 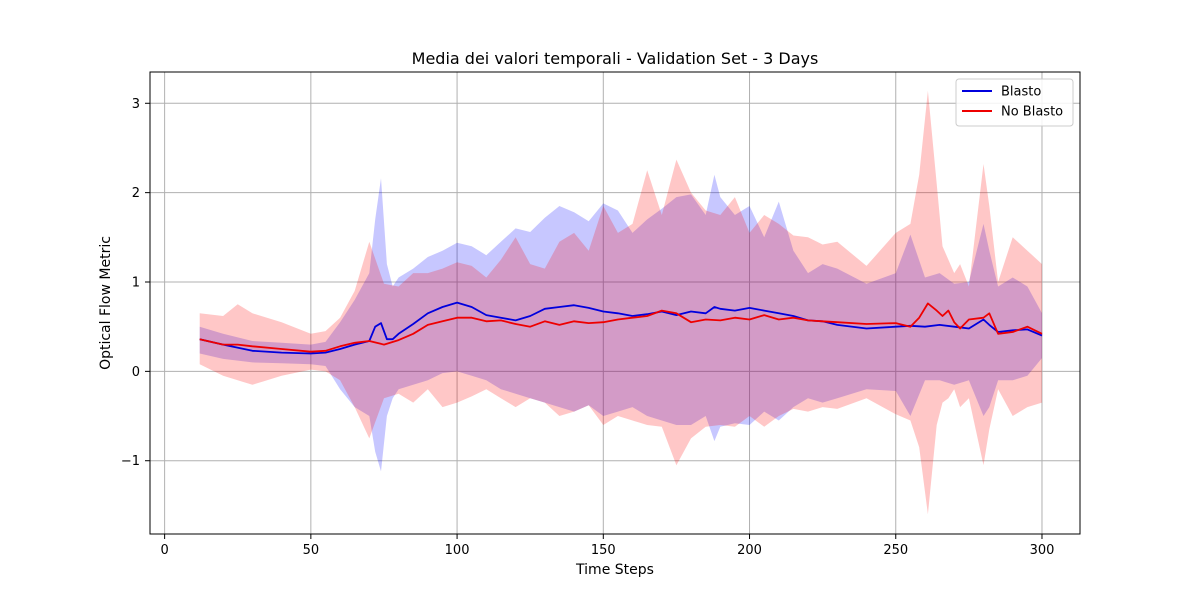 What do you see at coordinates (130, 461) in the screenshot?
I see `y-tick-label: −1` at bounding box center [130, 461].